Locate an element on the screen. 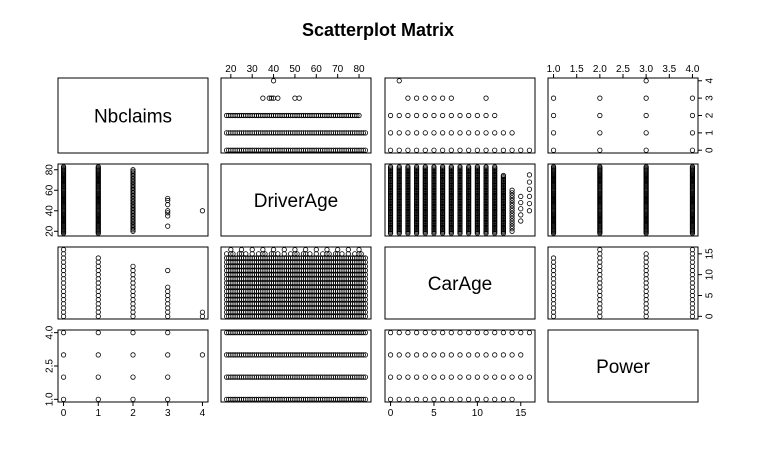 This screenshot has width=758, height=458. tick-label: 60 is located at coordinates (50, 190).